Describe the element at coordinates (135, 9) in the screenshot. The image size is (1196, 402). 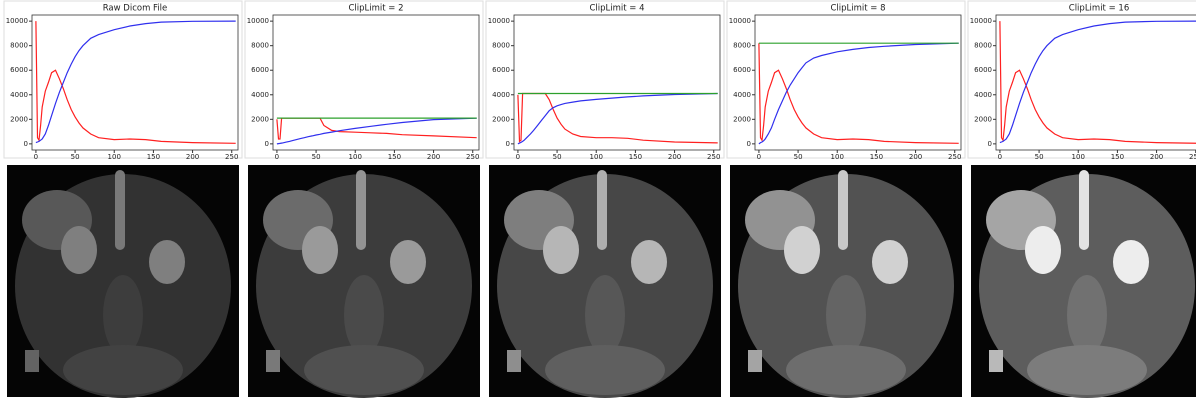
I see `chart-title: Raw Dicom File` at that location.